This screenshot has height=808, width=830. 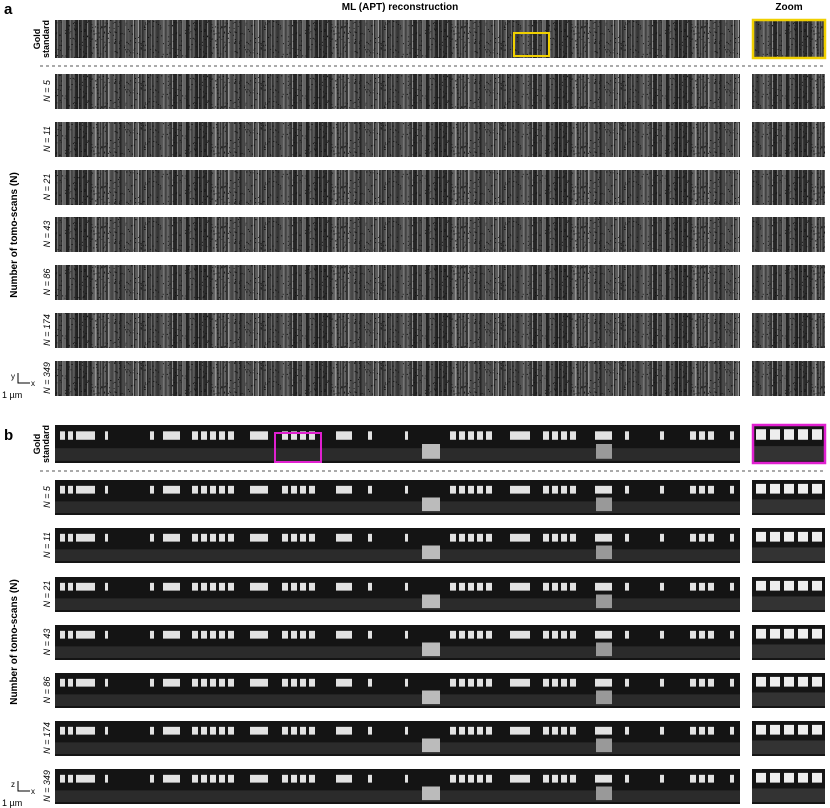 What do you see at coordinates (13, 784) in the screenshot?
I see `scale-axis: z` at bounding box center [13, 784].